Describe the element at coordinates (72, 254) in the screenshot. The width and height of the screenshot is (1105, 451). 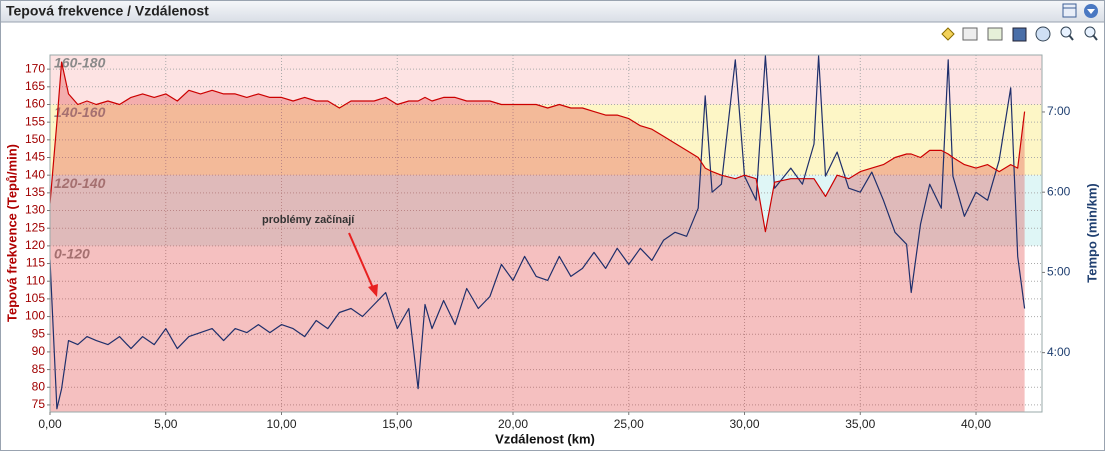
I see `zone-label: 0-120` at that location.